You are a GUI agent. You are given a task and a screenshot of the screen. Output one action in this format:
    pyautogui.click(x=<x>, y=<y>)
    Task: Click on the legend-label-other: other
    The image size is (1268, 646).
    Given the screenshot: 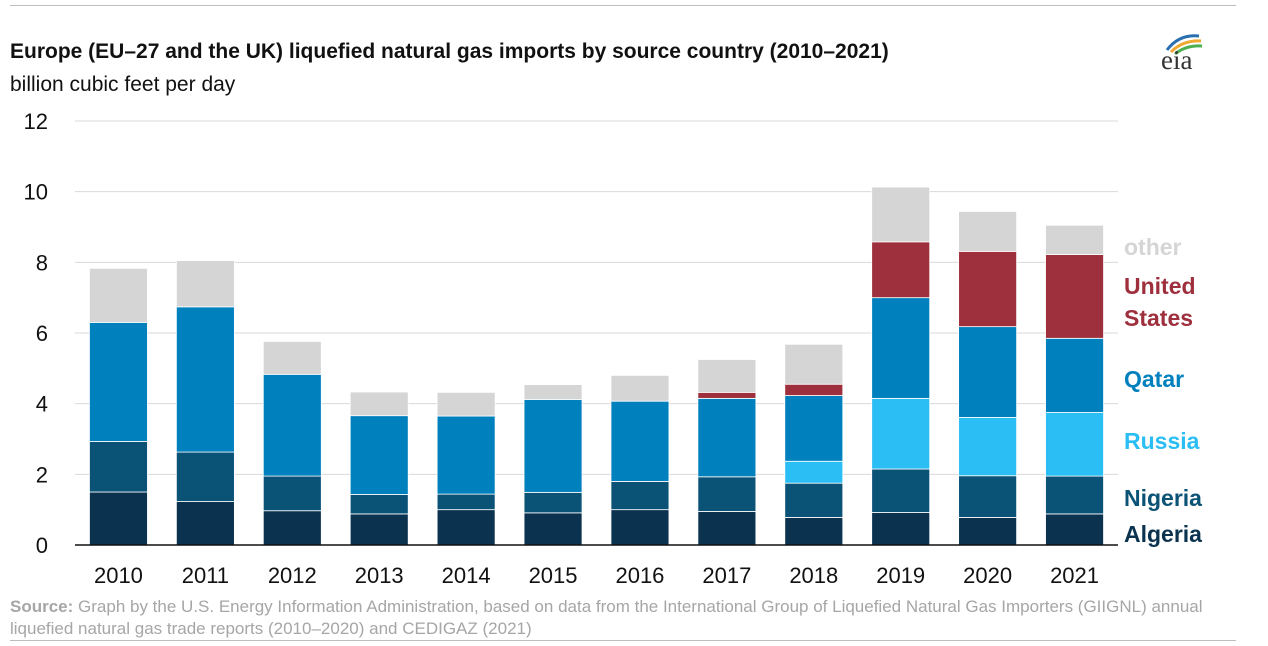 What is the action you would take?
    pyautogui.click(x=1153, y=247)
    